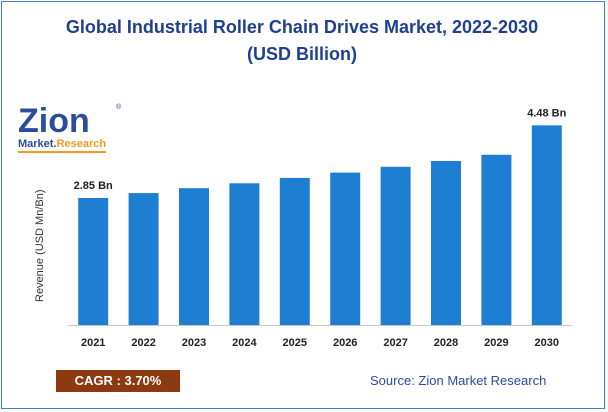 This screenshot has height=412, width=608. I want to click on x-tick-label-2026: 2026, so click(345, 343).